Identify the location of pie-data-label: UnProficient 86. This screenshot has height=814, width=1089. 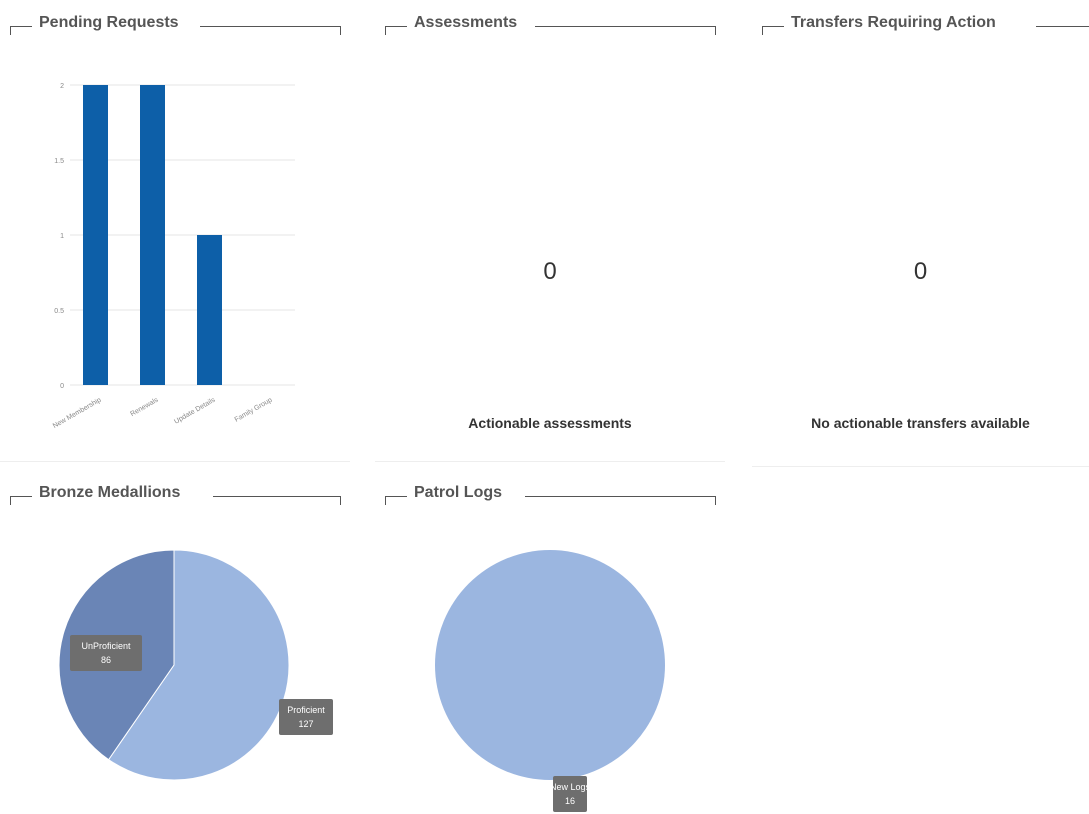
(106, 653).